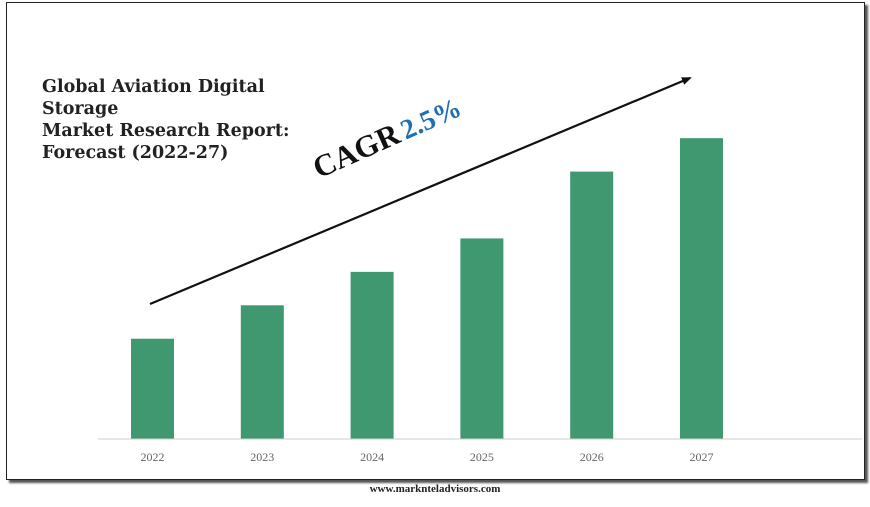 This screenshot has width=870, height=507. What do you see at coordinates (701, 288) in the screenshot?
I see `bar-2027` at bounding box center [701, 288].